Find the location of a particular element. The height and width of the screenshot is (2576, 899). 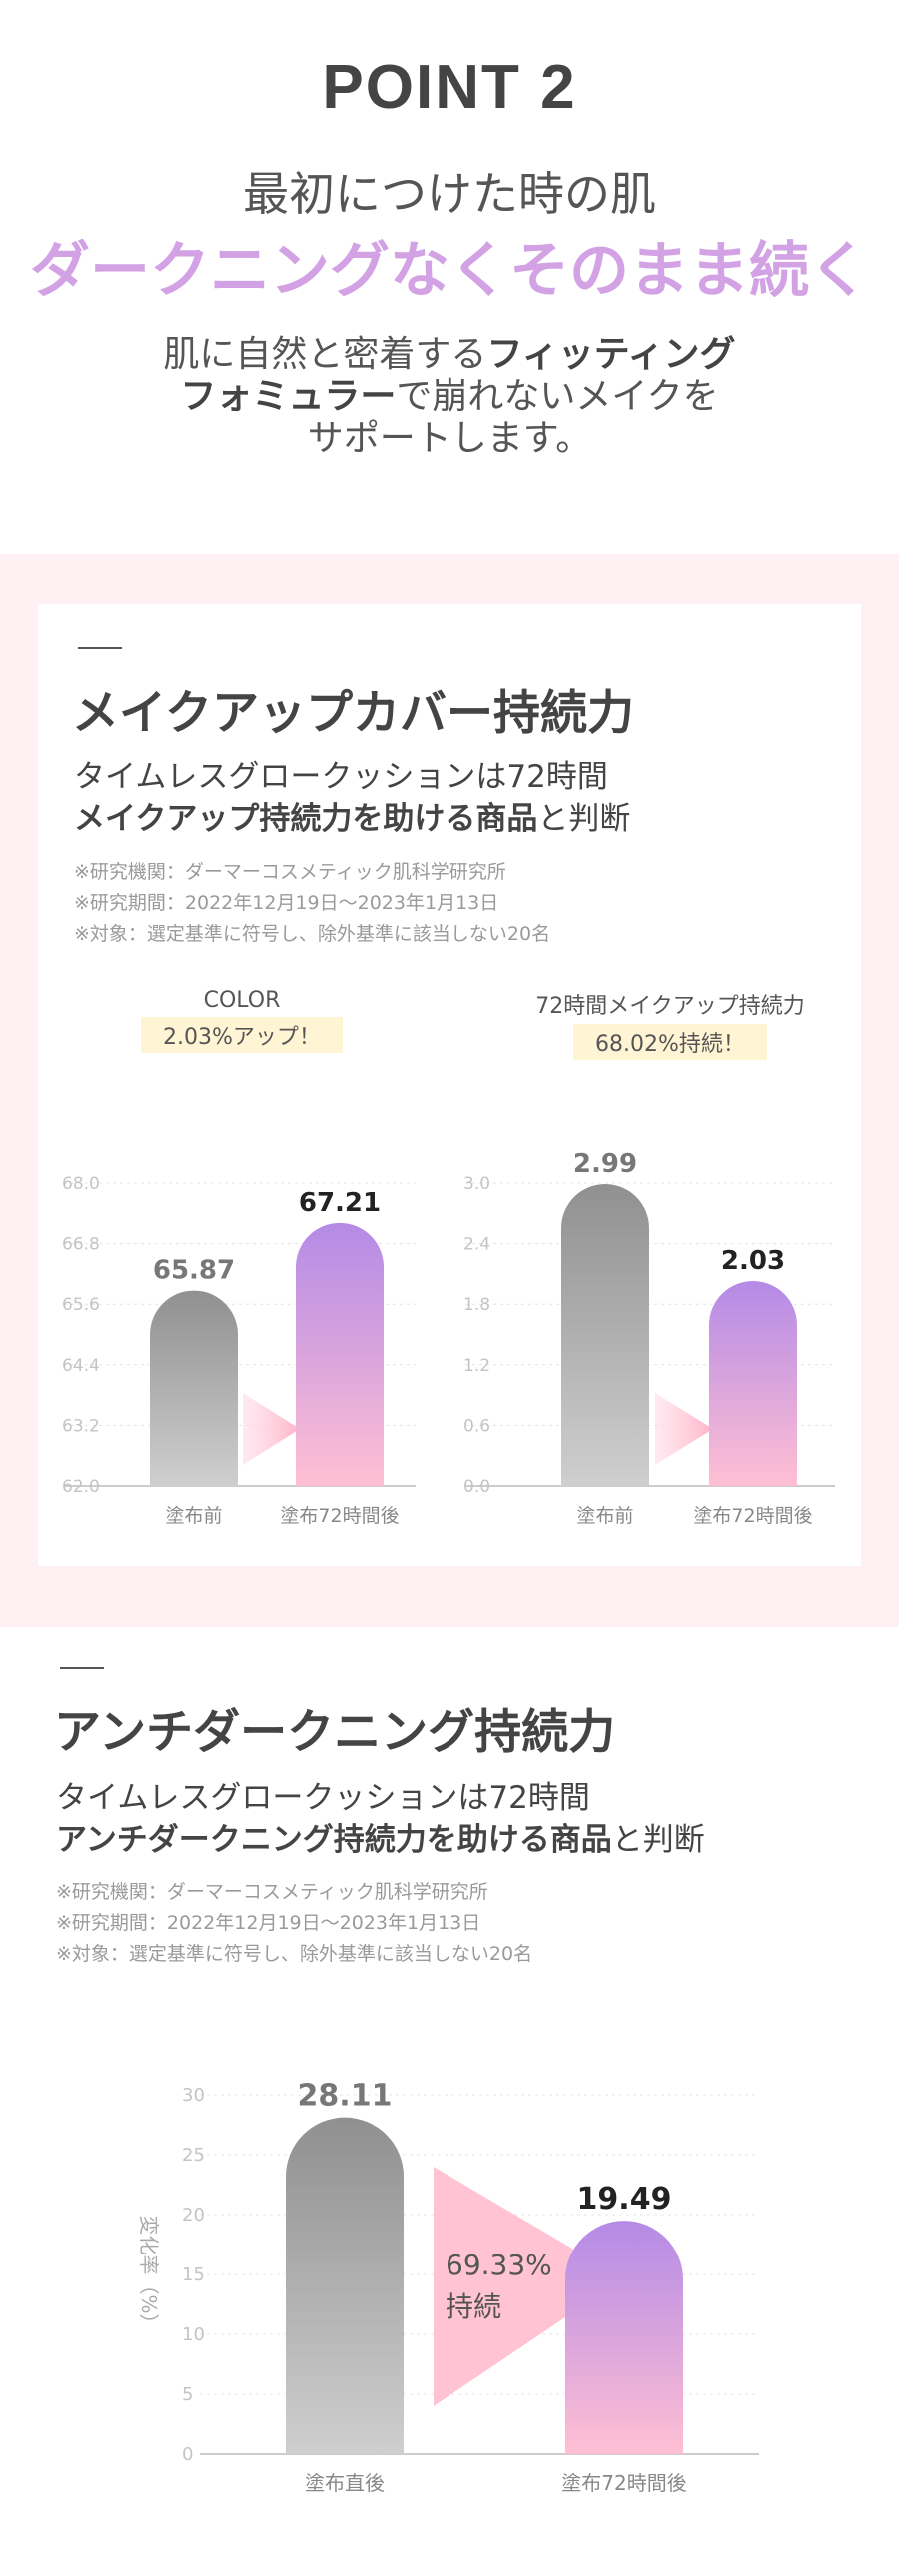

y-tick-label: 25 is located at coordinates (193, 2155).